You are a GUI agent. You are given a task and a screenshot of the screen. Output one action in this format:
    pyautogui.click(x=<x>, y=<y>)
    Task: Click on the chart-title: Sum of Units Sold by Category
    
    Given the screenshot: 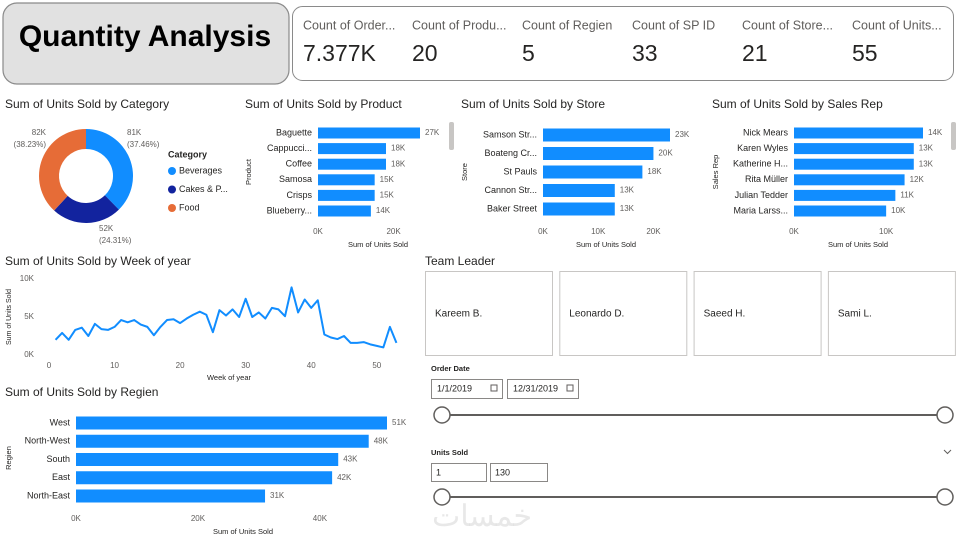 What is the action you would take?
    pyautogui.click(x=87, y=104)
    